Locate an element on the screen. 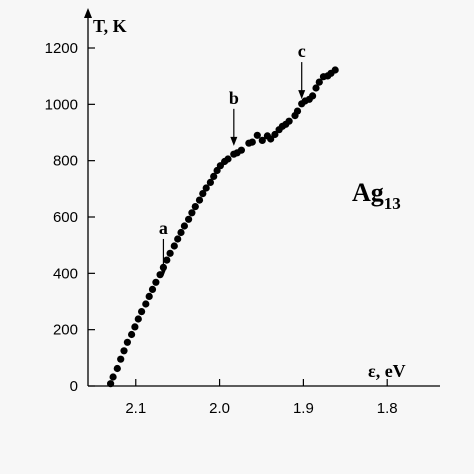  y-axis-arrow is located at coordinates (88, 13).